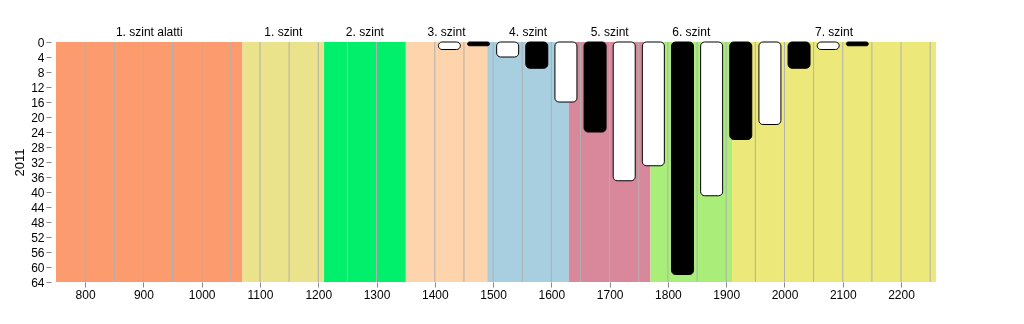 This screenshot has height=324, width=1024. What do you see at coordinates (669, 294) in the screenshot?
I see `x-tick-label: 1800` at bounding box center [669, 294].